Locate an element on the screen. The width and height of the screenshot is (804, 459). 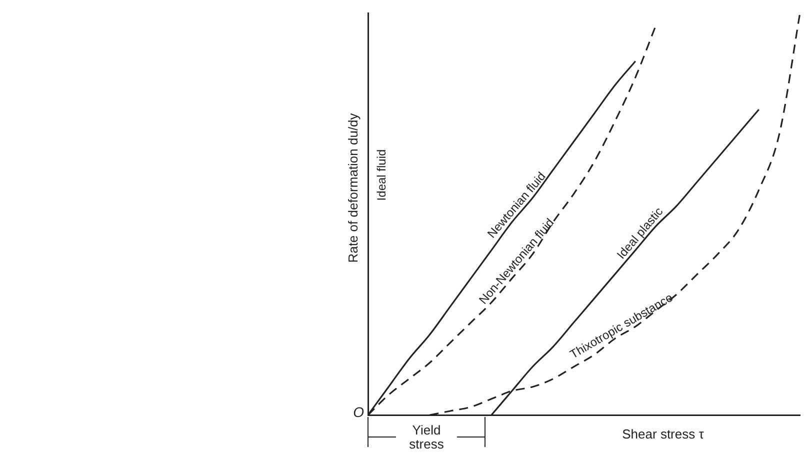
x-axis-title: Shear stress τ is located at coordinates (663, 434).